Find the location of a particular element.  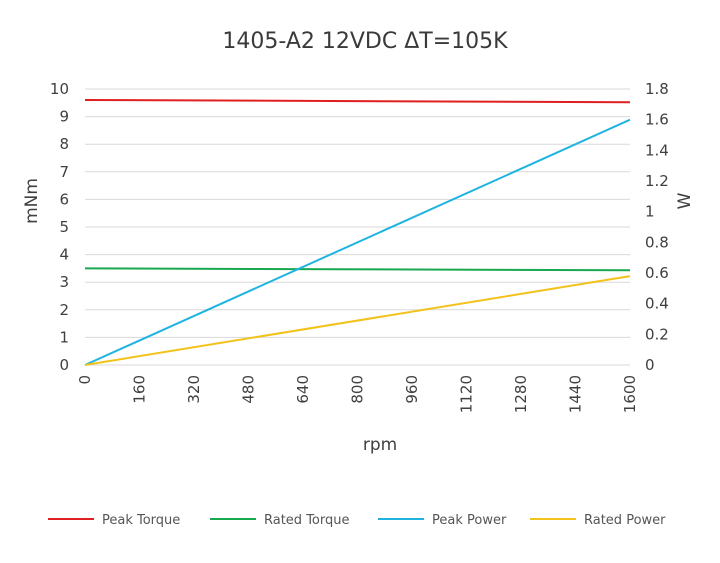

left-axis-ticks: 0 1 2 3 4 5 6 7 8 9 10 is located at coordinates (59, 227).